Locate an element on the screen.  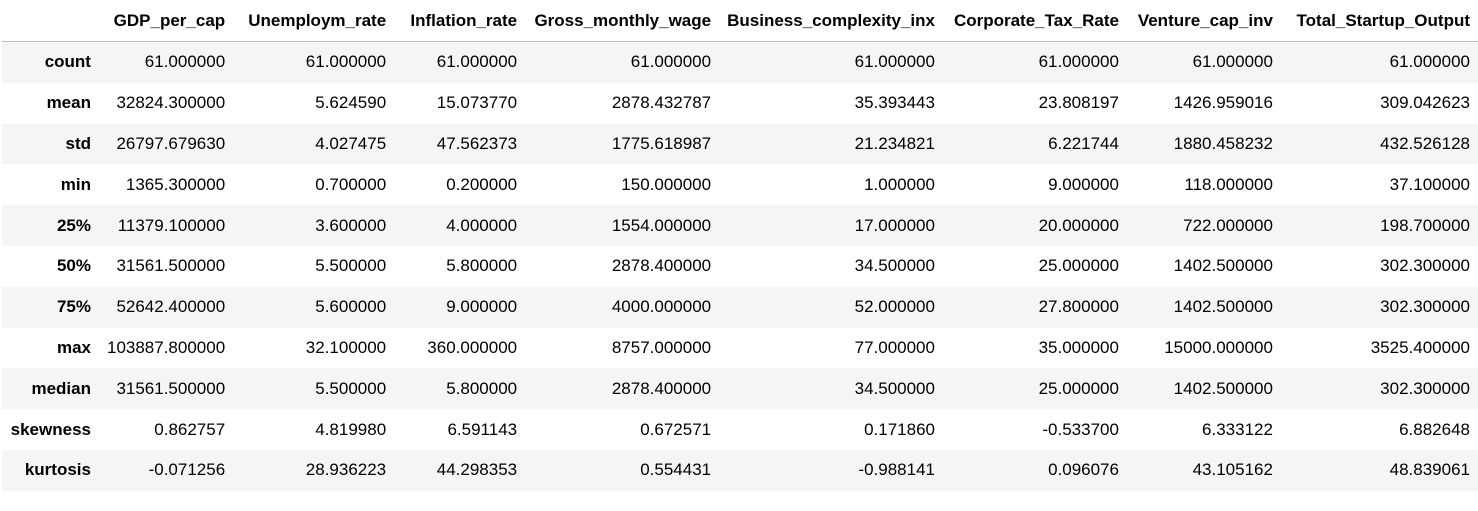
table-cell: 0.096076 is located at coordinates (1083, 470).